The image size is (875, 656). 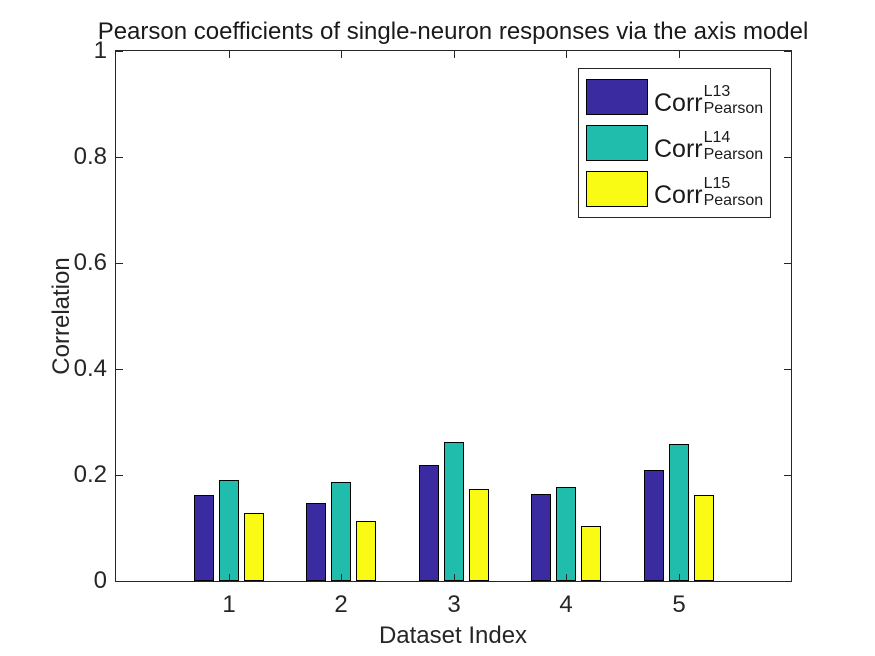 I want to click on y-tick-label: 0.4, so click(x=90, y=368).